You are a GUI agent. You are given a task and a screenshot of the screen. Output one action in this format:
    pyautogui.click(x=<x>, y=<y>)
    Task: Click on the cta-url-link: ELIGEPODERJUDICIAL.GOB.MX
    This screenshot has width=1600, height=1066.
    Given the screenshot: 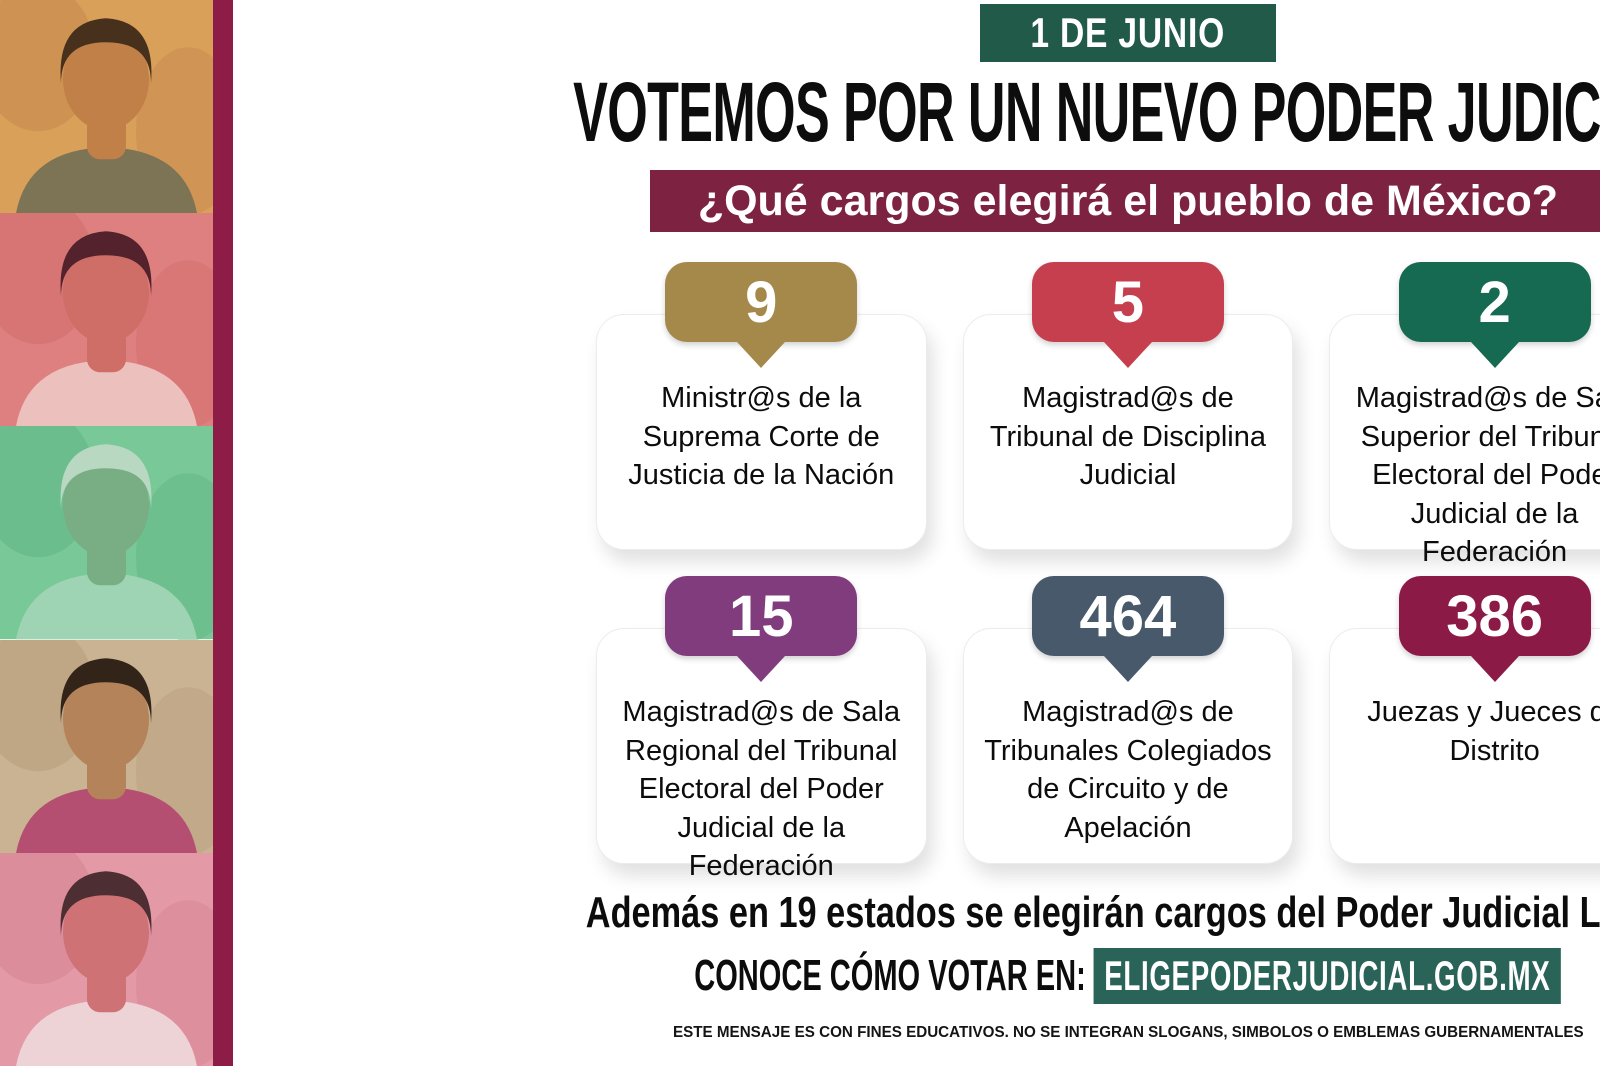 What is the action you would take?
    pyautogui.click(x=1327, y=976)
    